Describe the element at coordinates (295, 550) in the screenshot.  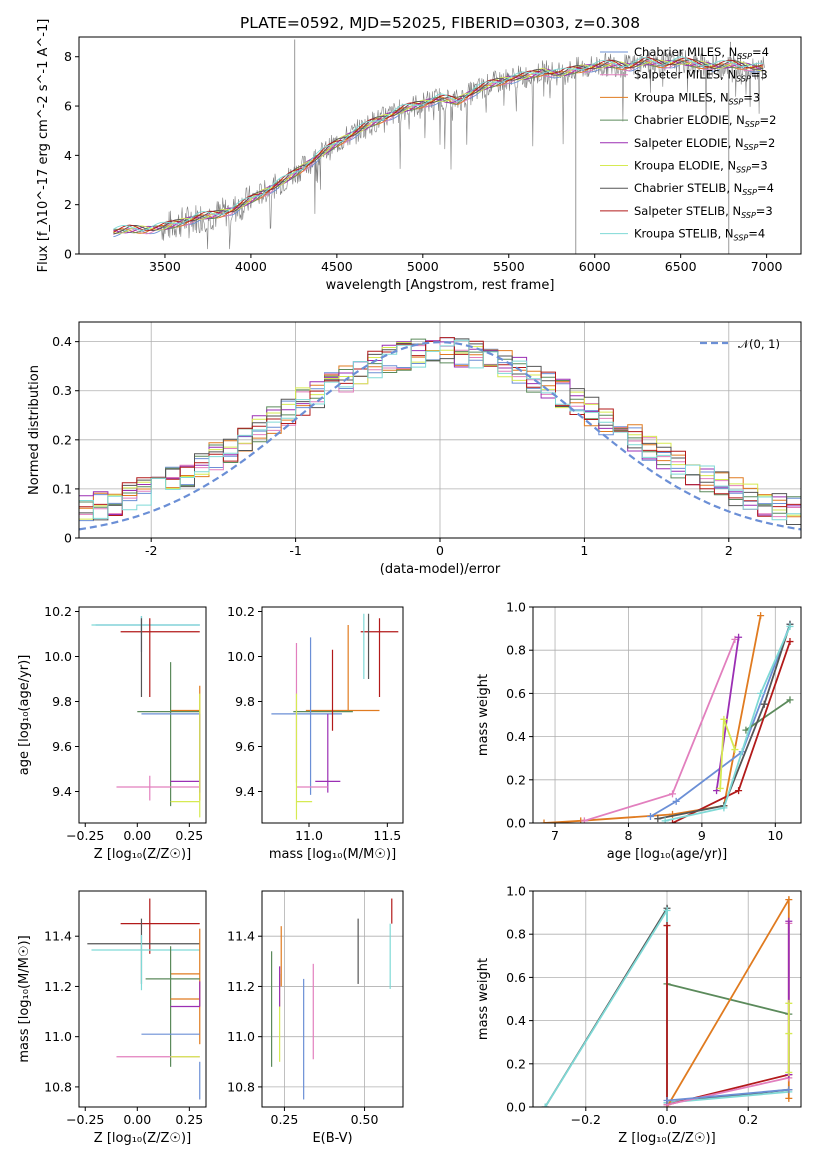
I see `x-tick-label: -1` at that location.